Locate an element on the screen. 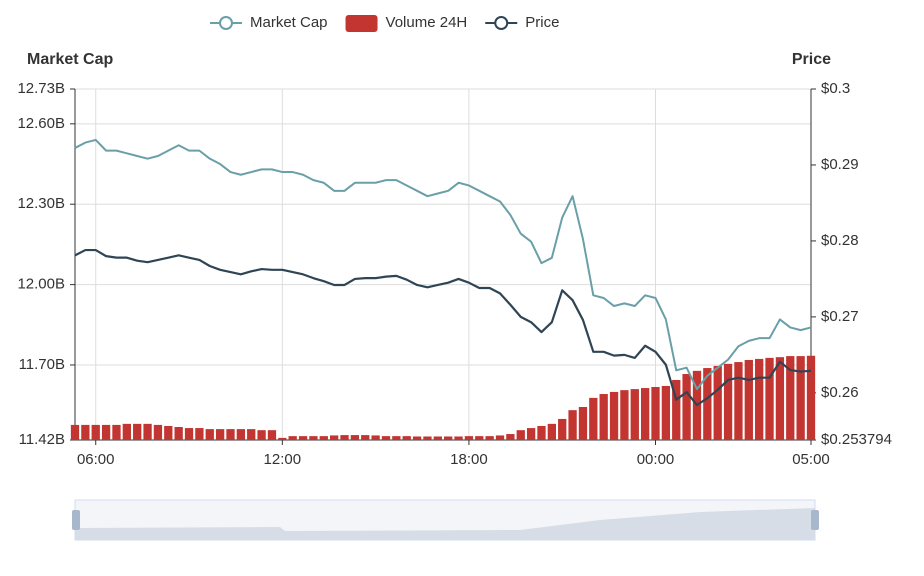  y2-tick-label: $0.27 is located at coordinates (840, 316).